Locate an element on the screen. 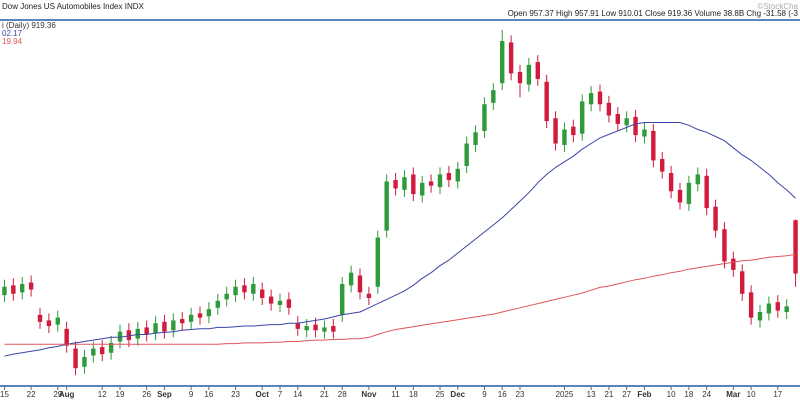  x-tick-label: 16 is located at coordinates (208, 394).